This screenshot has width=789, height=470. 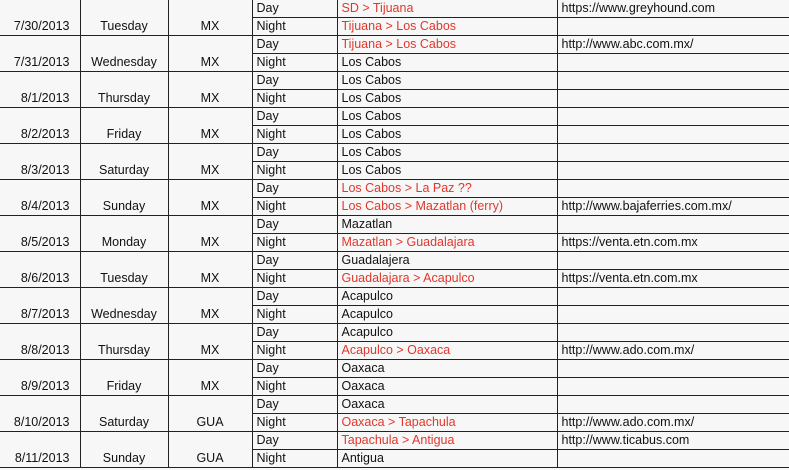 What do you see at coordinates (672, 440) in the screenshot?
I see `url-cell: http://www.ticabus.com` at bounding box center [672, 440].